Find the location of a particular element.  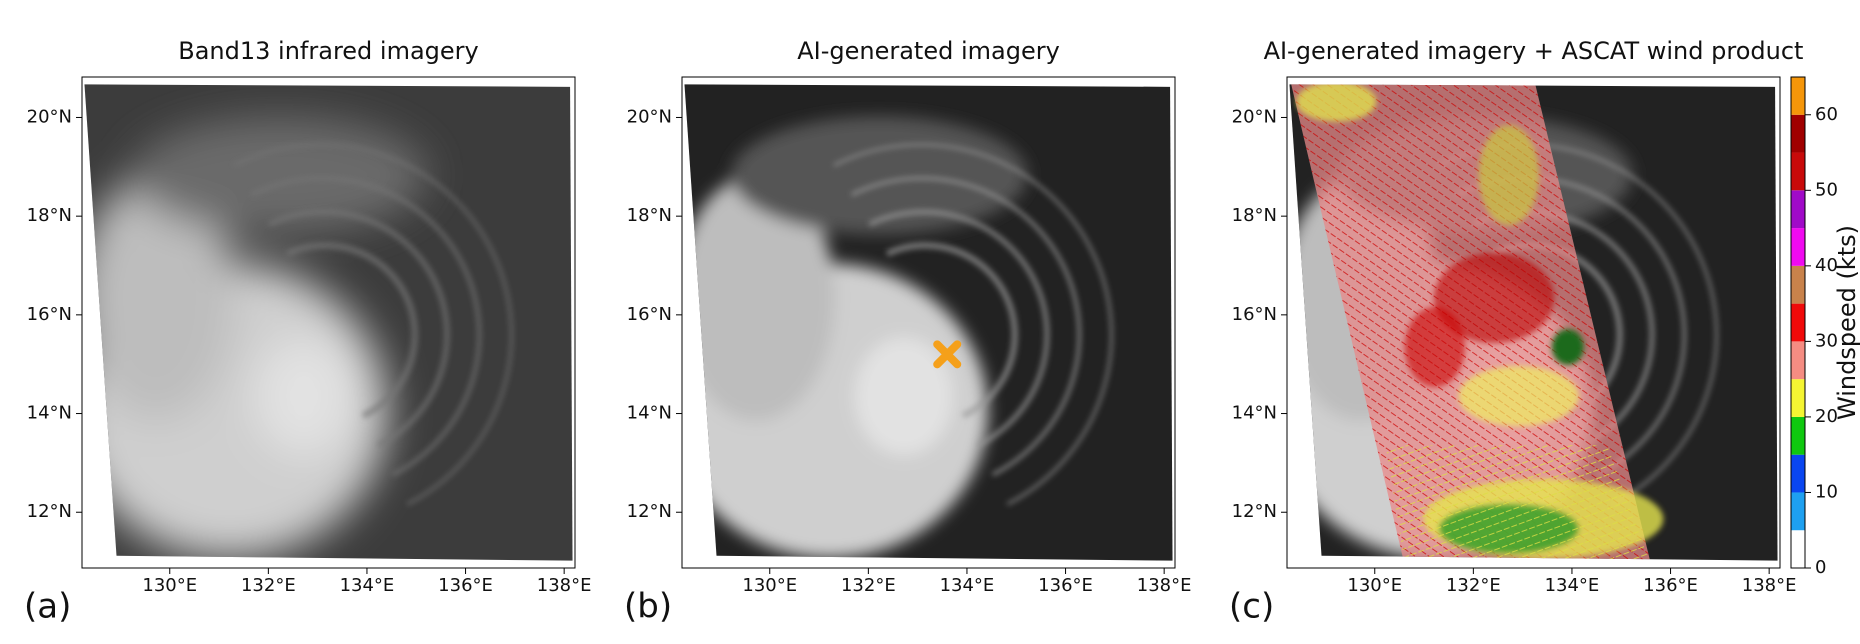

colorbar-tick-label: 60 is located at coordinates (1826, 114).